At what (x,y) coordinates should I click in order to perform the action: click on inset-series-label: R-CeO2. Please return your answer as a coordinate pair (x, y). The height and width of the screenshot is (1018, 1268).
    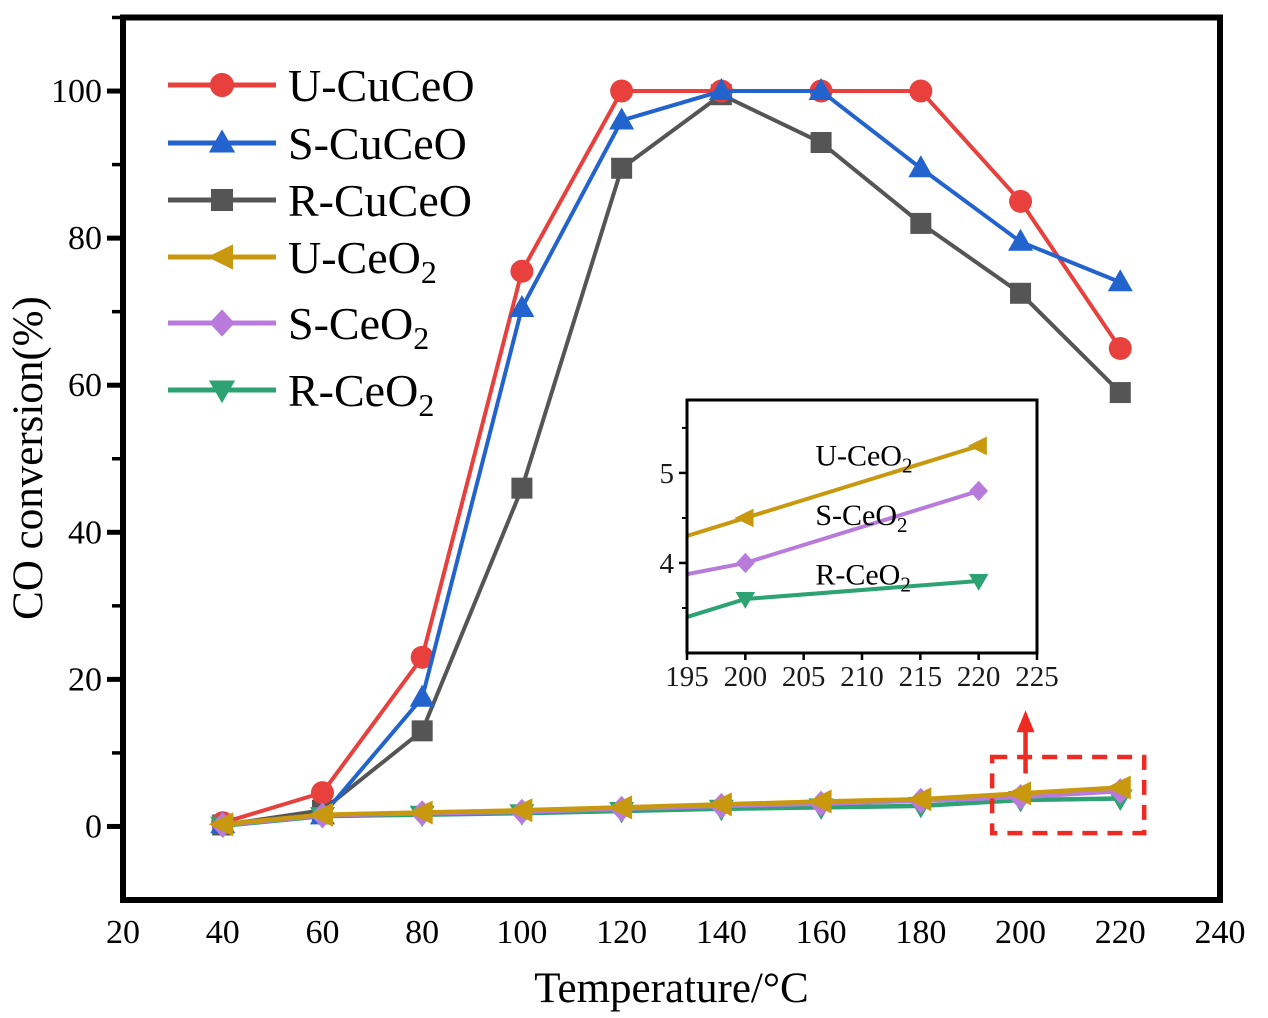
    Looking at the image, I should click on (863, 578).